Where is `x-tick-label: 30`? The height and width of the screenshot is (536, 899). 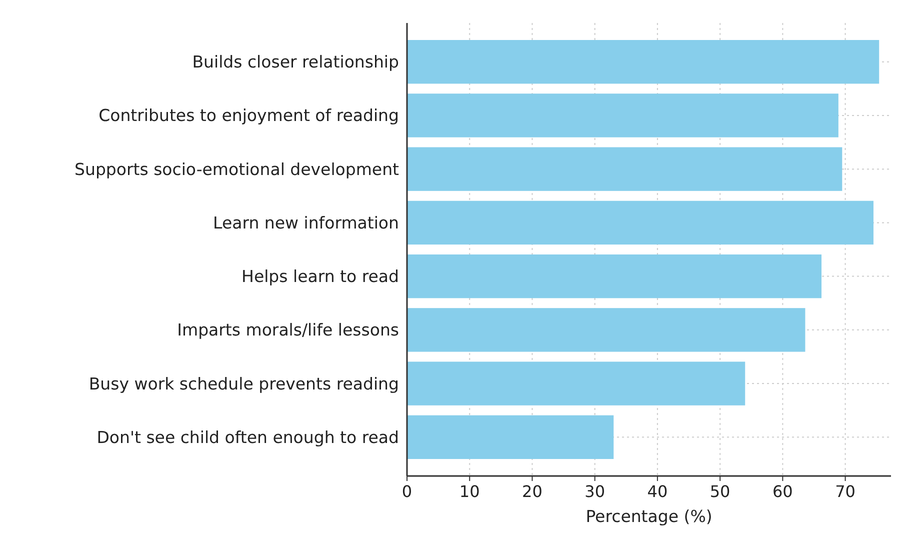 x-tick-label: 30 is located at coordinates (595, 491).